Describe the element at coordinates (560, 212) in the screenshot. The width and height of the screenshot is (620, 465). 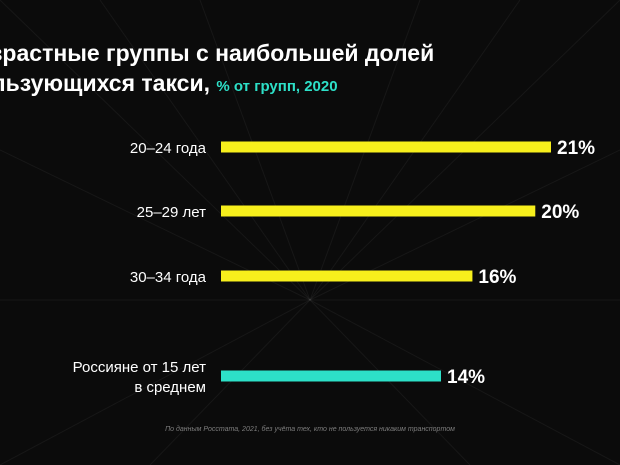
I see `value-label-1: 20%` at that location.